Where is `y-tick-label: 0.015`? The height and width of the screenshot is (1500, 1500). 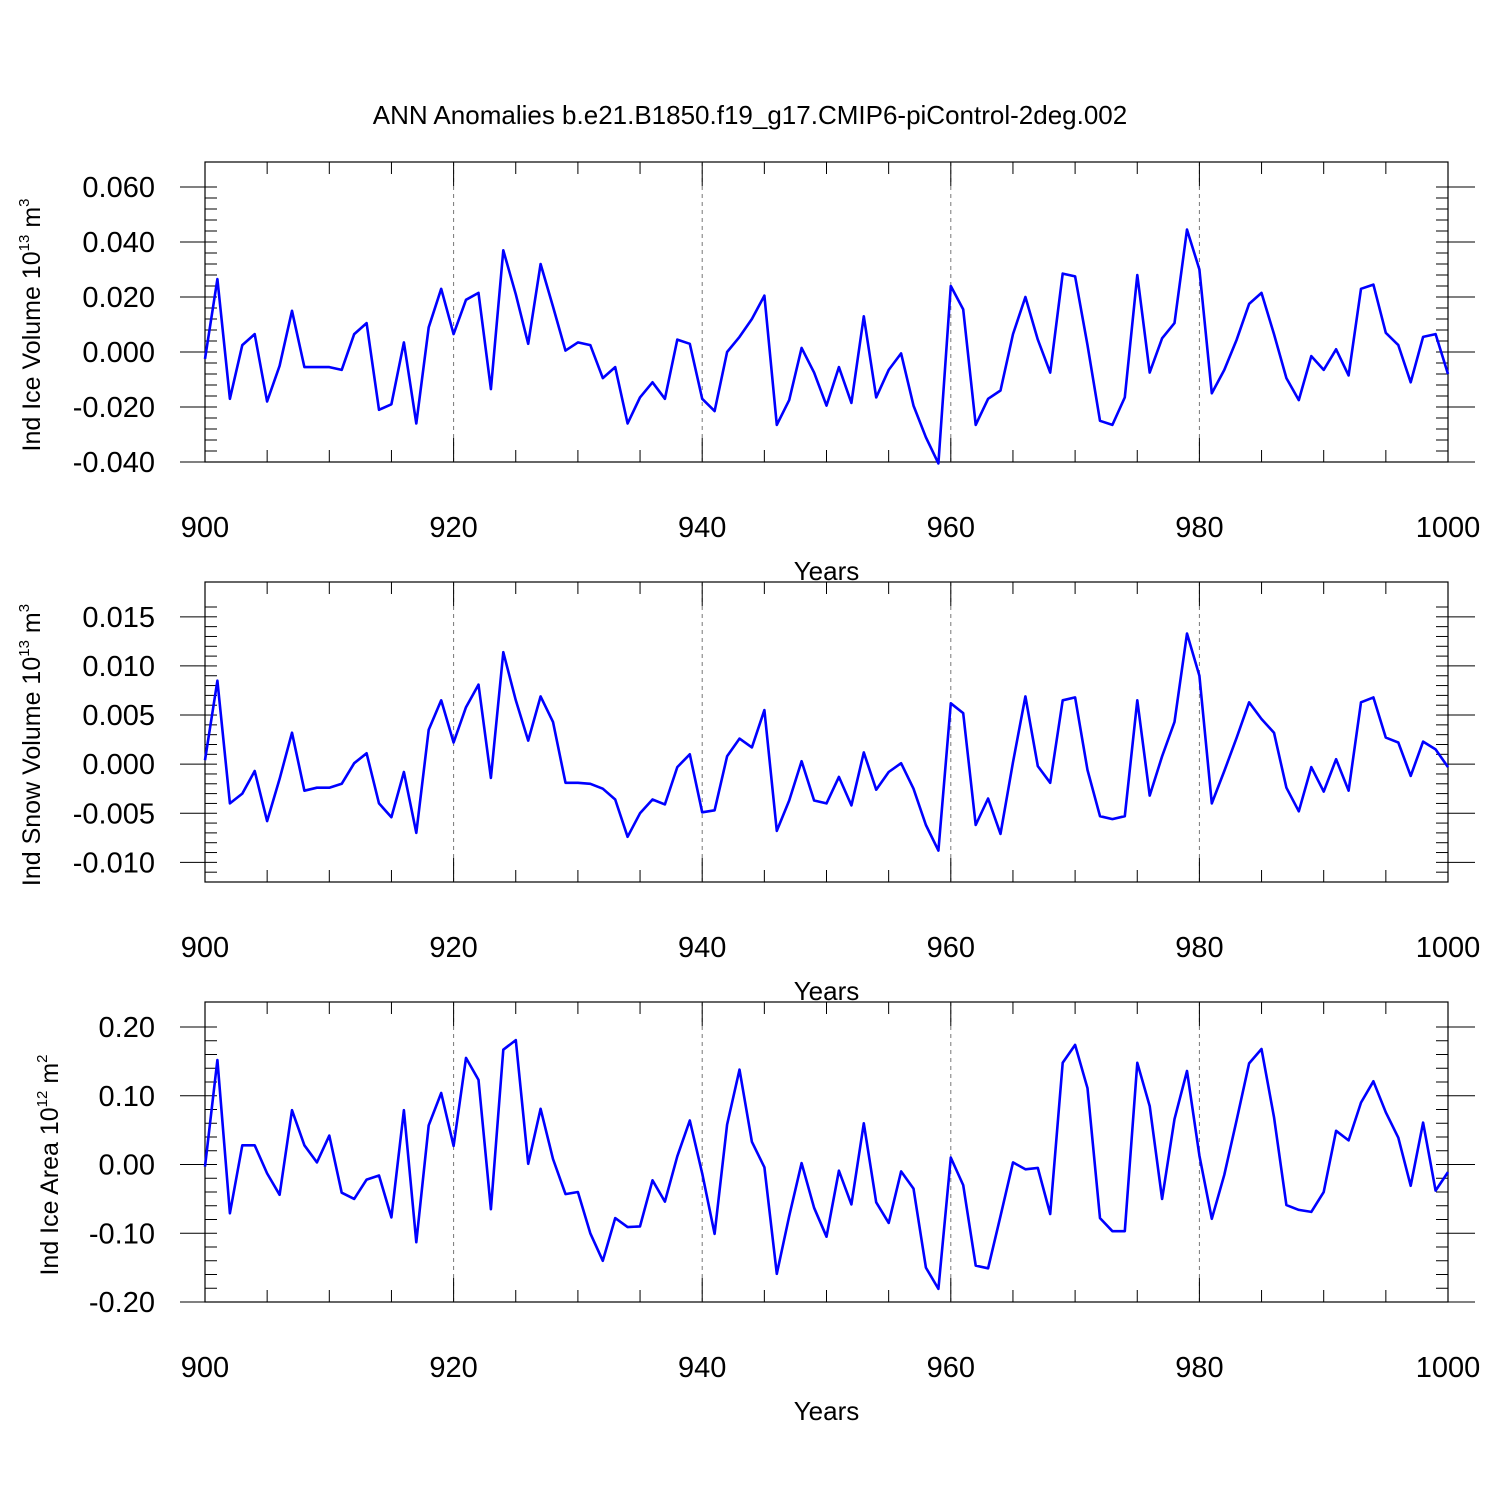 y-tick-label: 0.015 is located at coordinates (118, 618).